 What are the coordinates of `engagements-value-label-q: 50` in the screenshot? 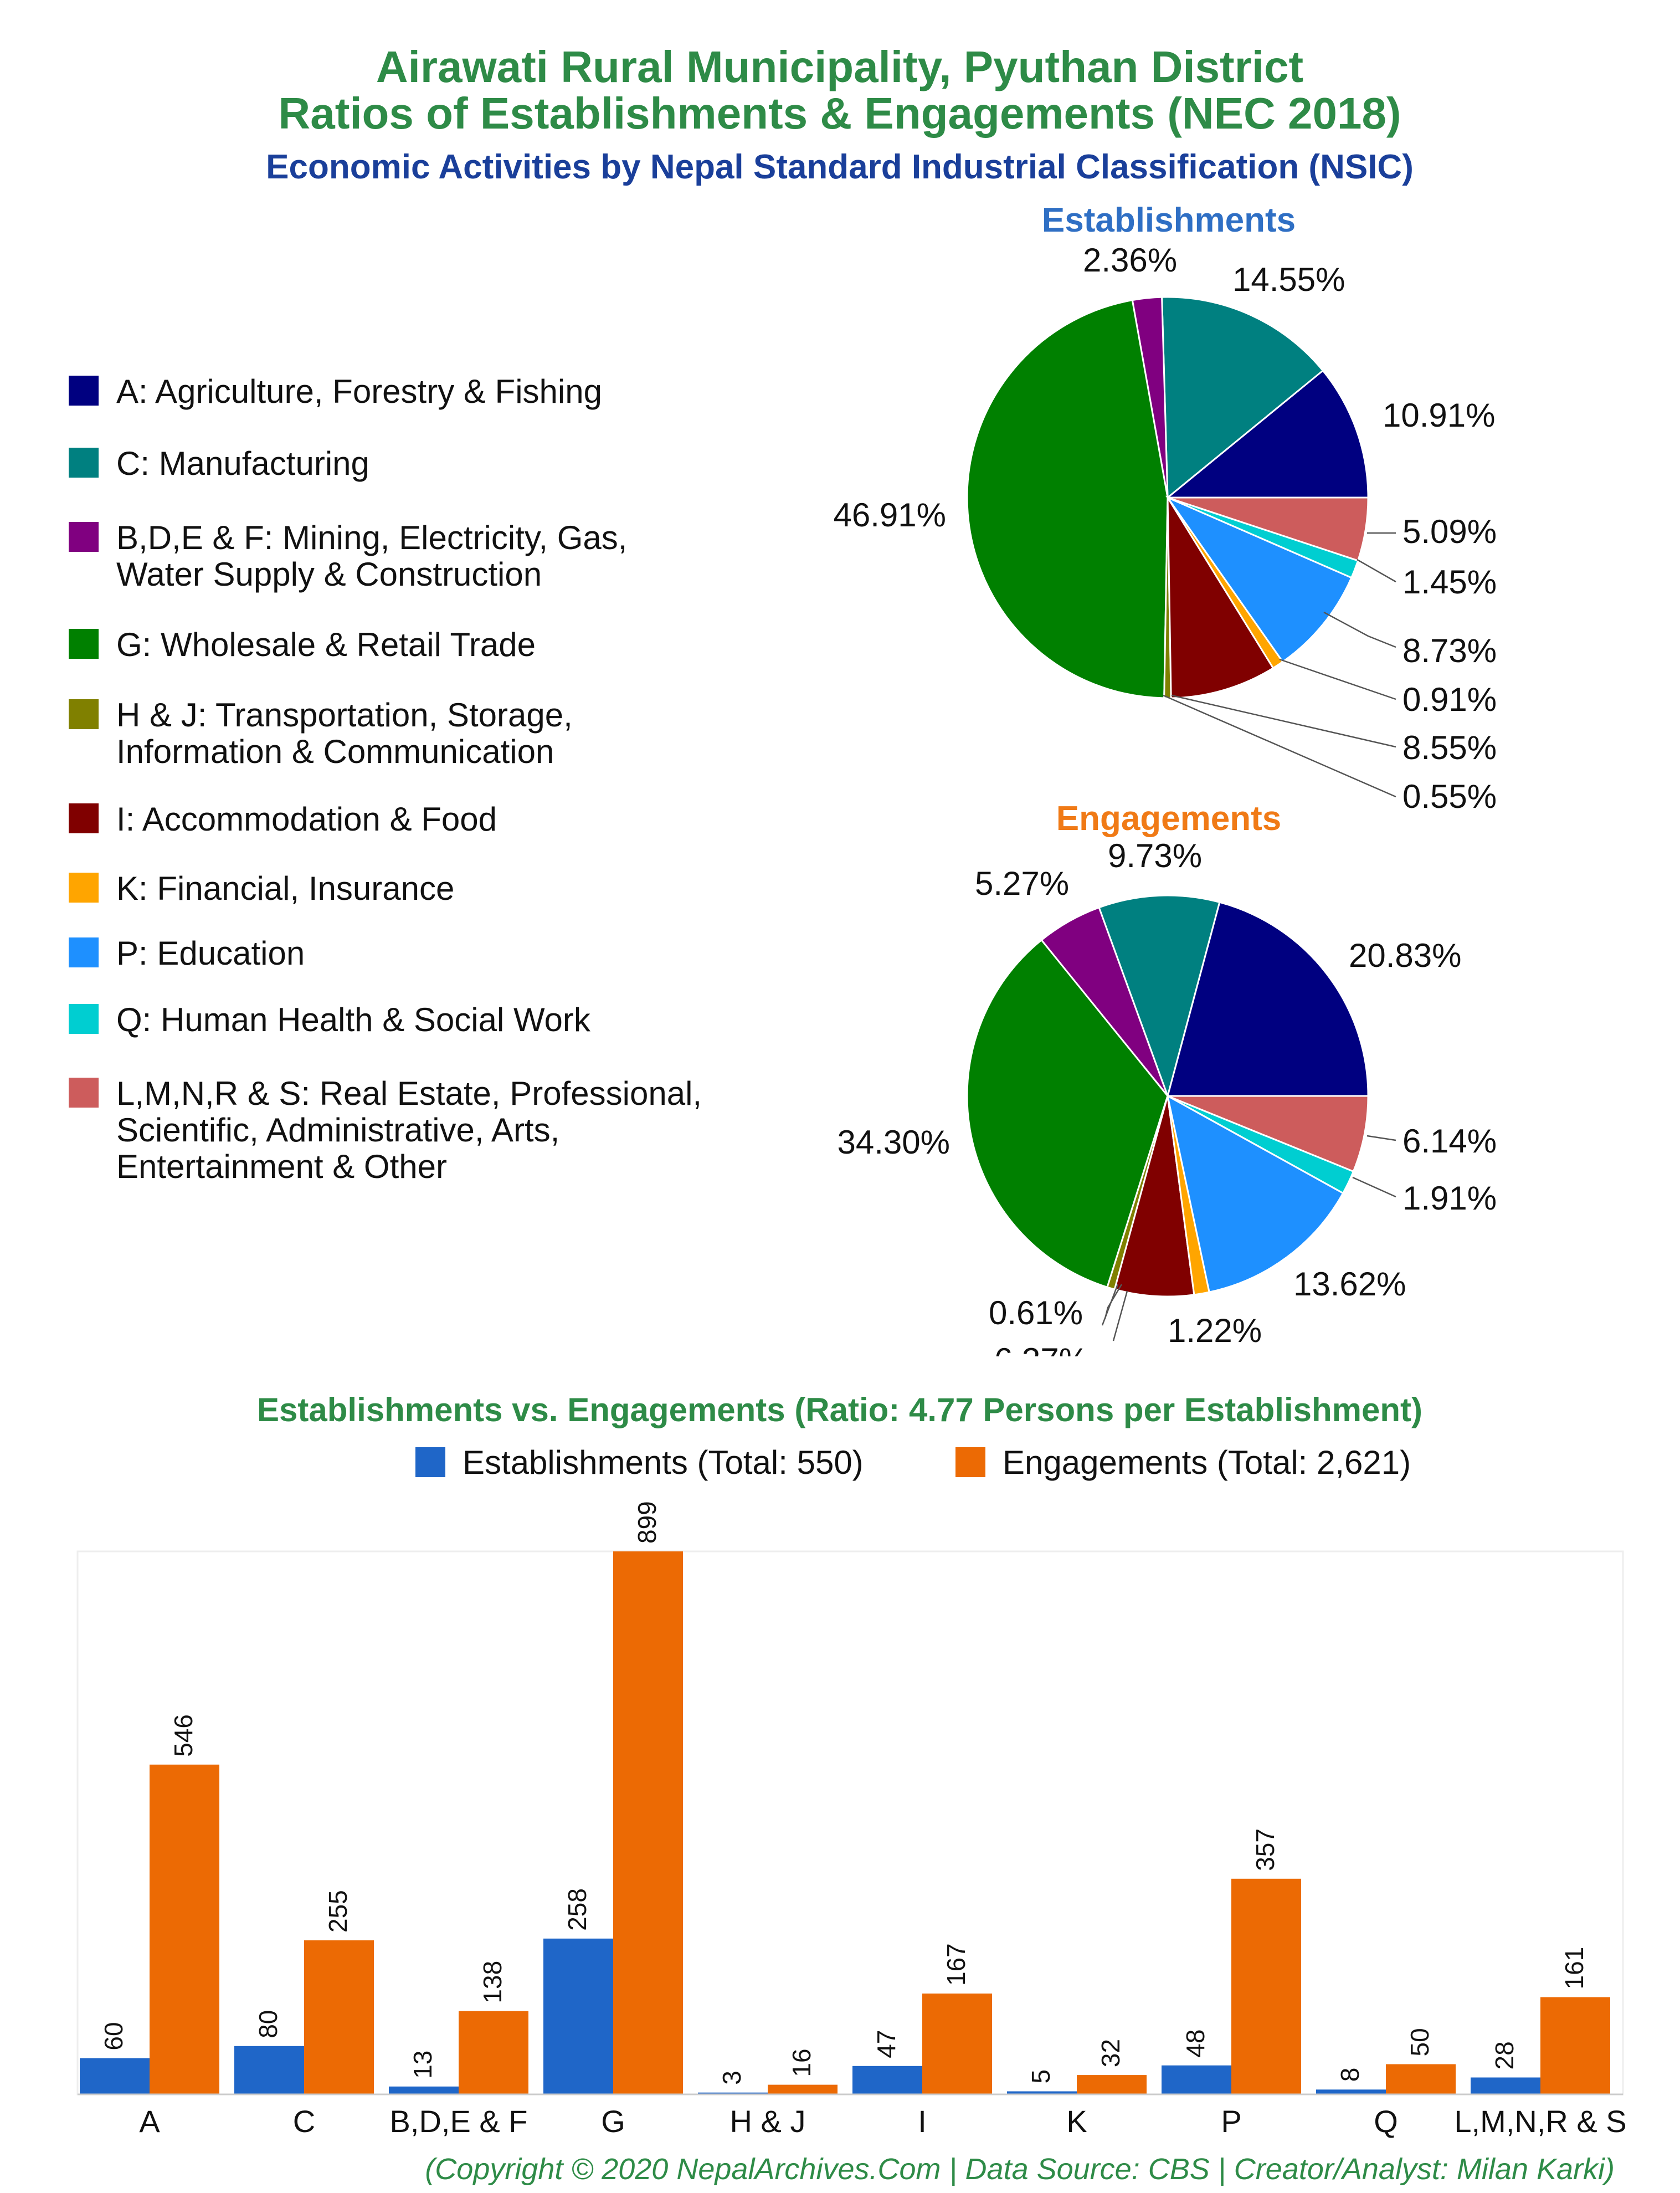 It's located at (1419, 2042).